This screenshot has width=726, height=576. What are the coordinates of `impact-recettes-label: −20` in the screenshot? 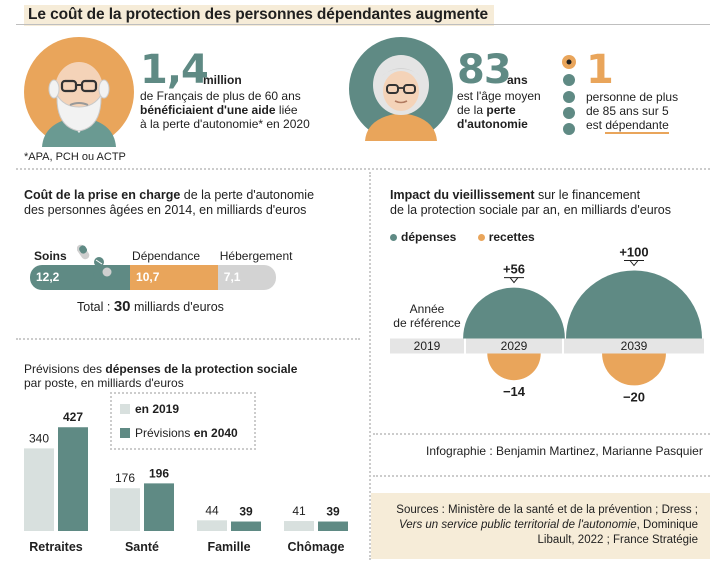 It's located at (634, 396).